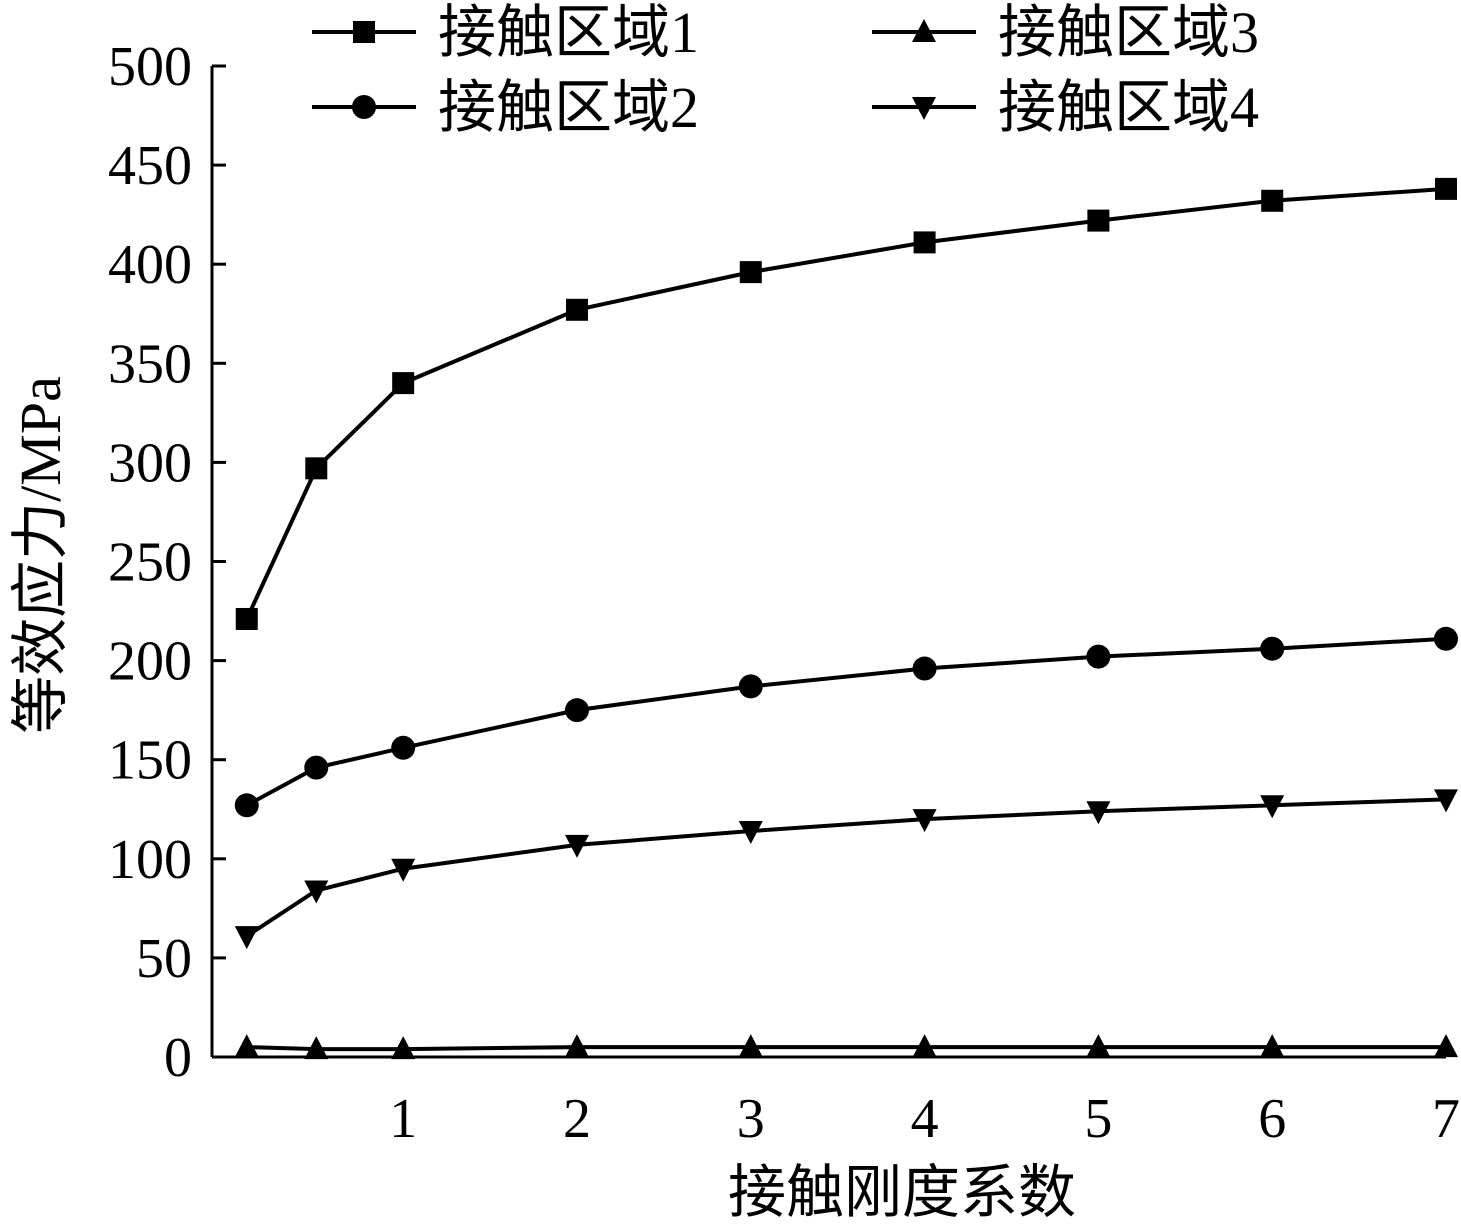 This screenshot has height=1229, width=1461. Describe the element at coordinates (150, 860) in the screenshot. I see `y-tick-label: 100` at that location.